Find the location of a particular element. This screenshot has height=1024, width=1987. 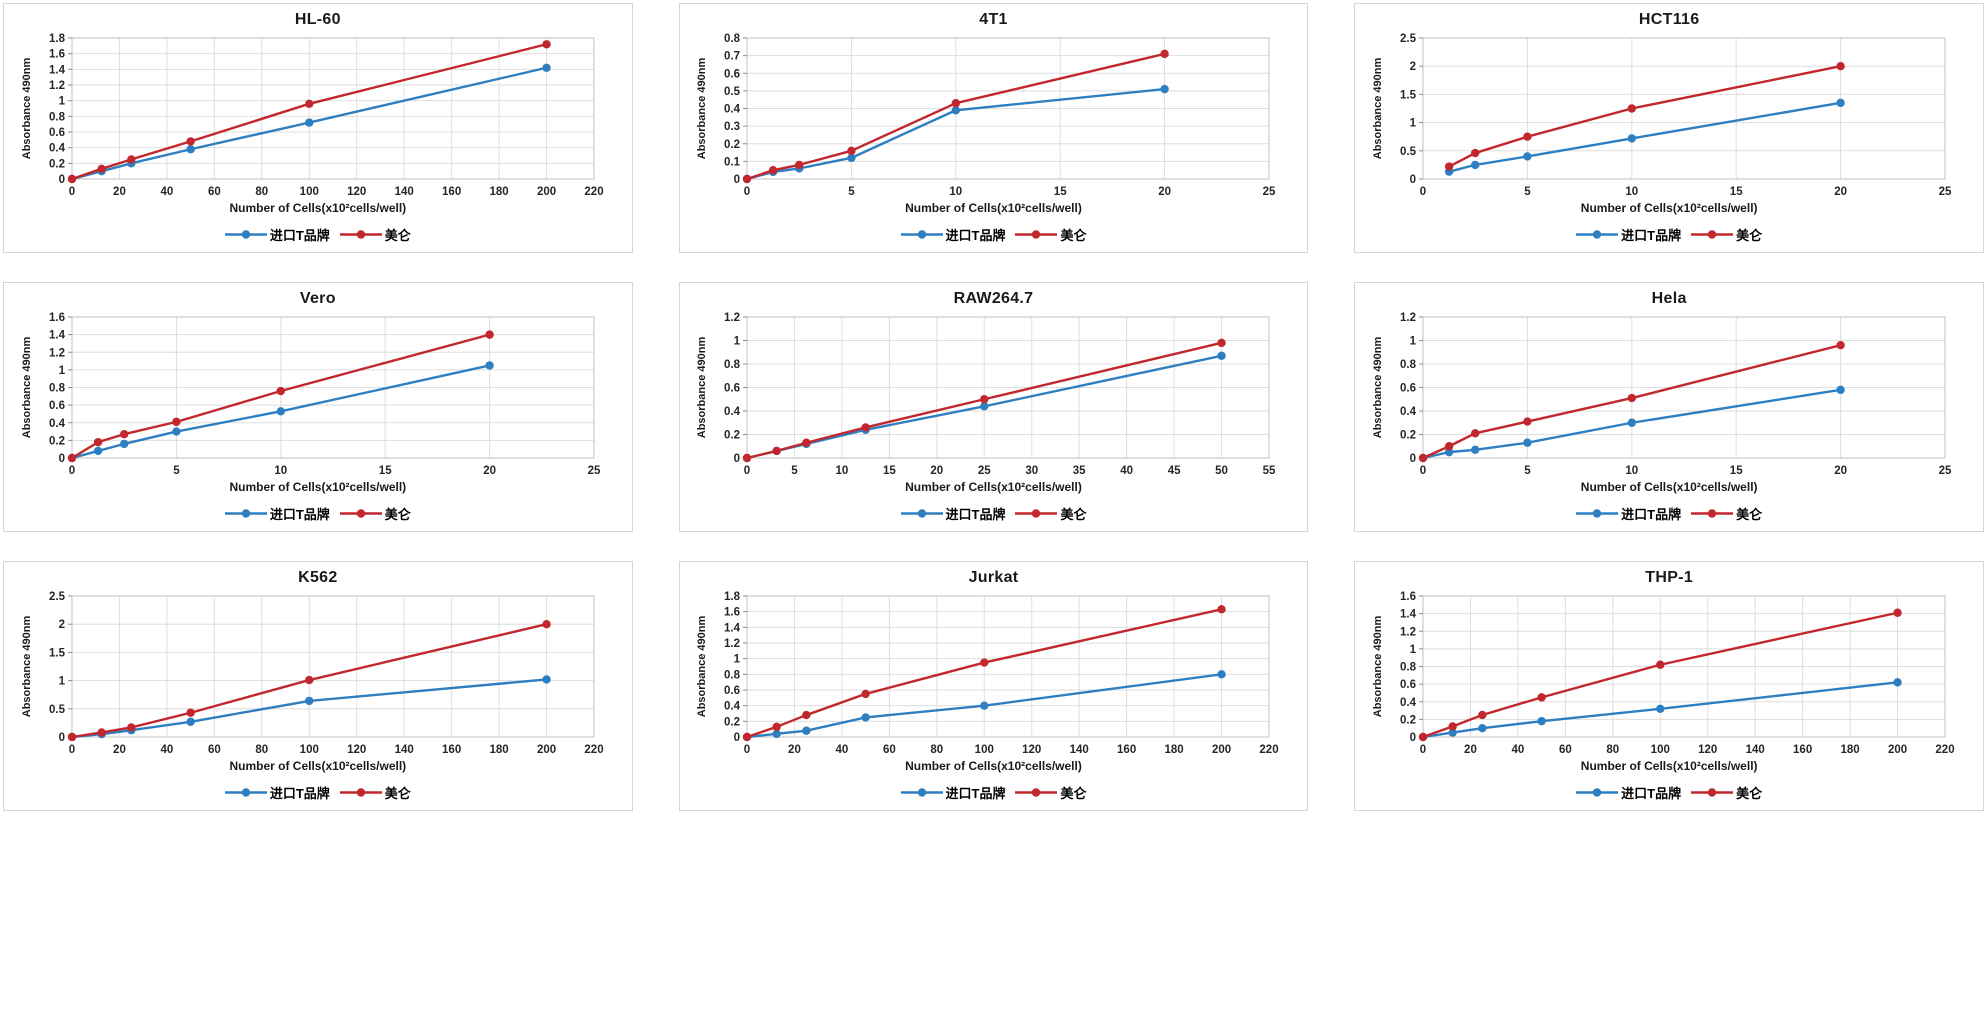

x-tick-label: 200 is located at coordinates (1897, 750).